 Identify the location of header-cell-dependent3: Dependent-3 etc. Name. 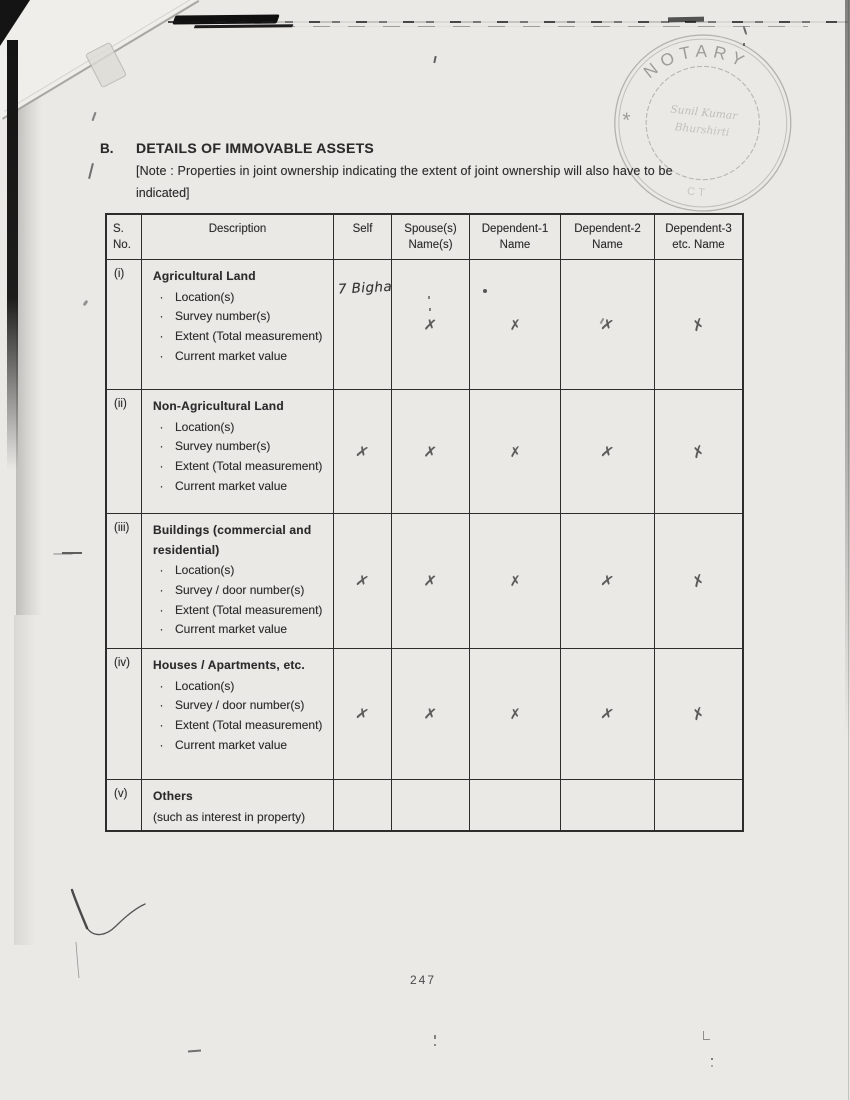
(698, 237).